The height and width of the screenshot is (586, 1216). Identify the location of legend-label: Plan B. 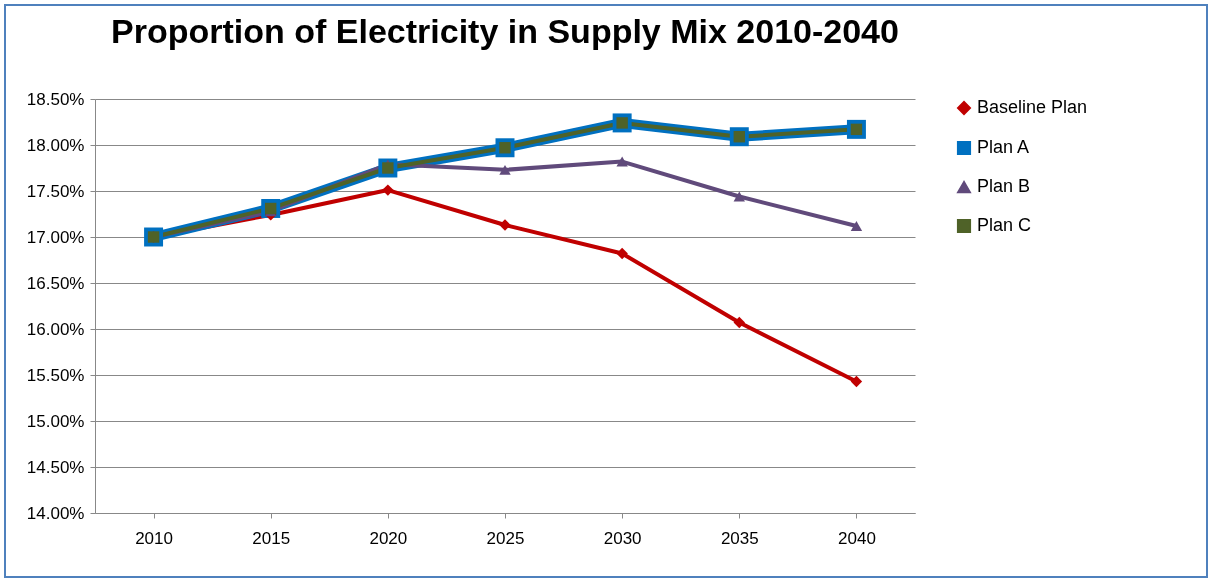
(1004, 186).